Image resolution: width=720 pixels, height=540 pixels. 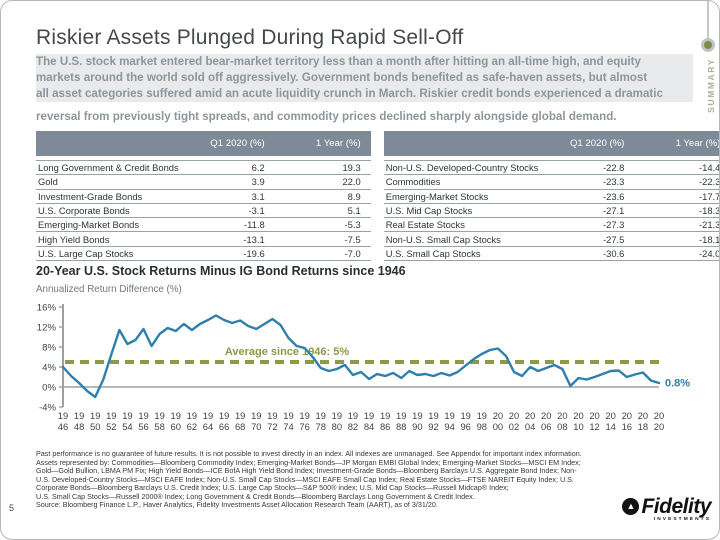 I want to click on asset-name: Emerging-Market Stocks, so click(x=437, y=196).